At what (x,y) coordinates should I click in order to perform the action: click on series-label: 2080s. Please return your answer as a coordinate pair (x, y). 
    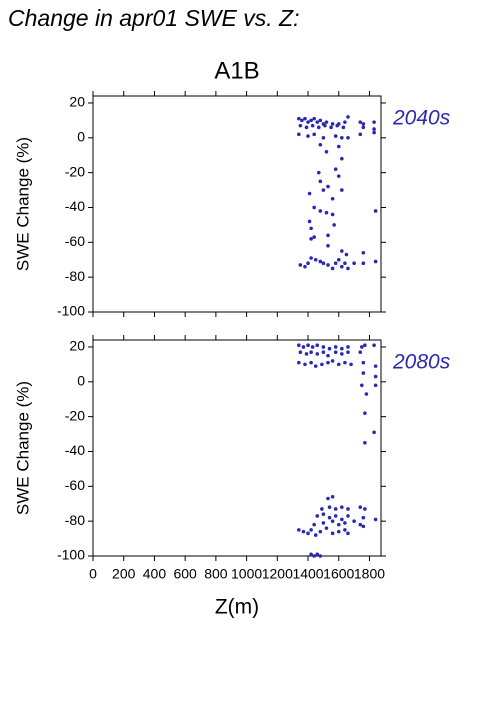
    Looking at the image, I should click on (421, 362).